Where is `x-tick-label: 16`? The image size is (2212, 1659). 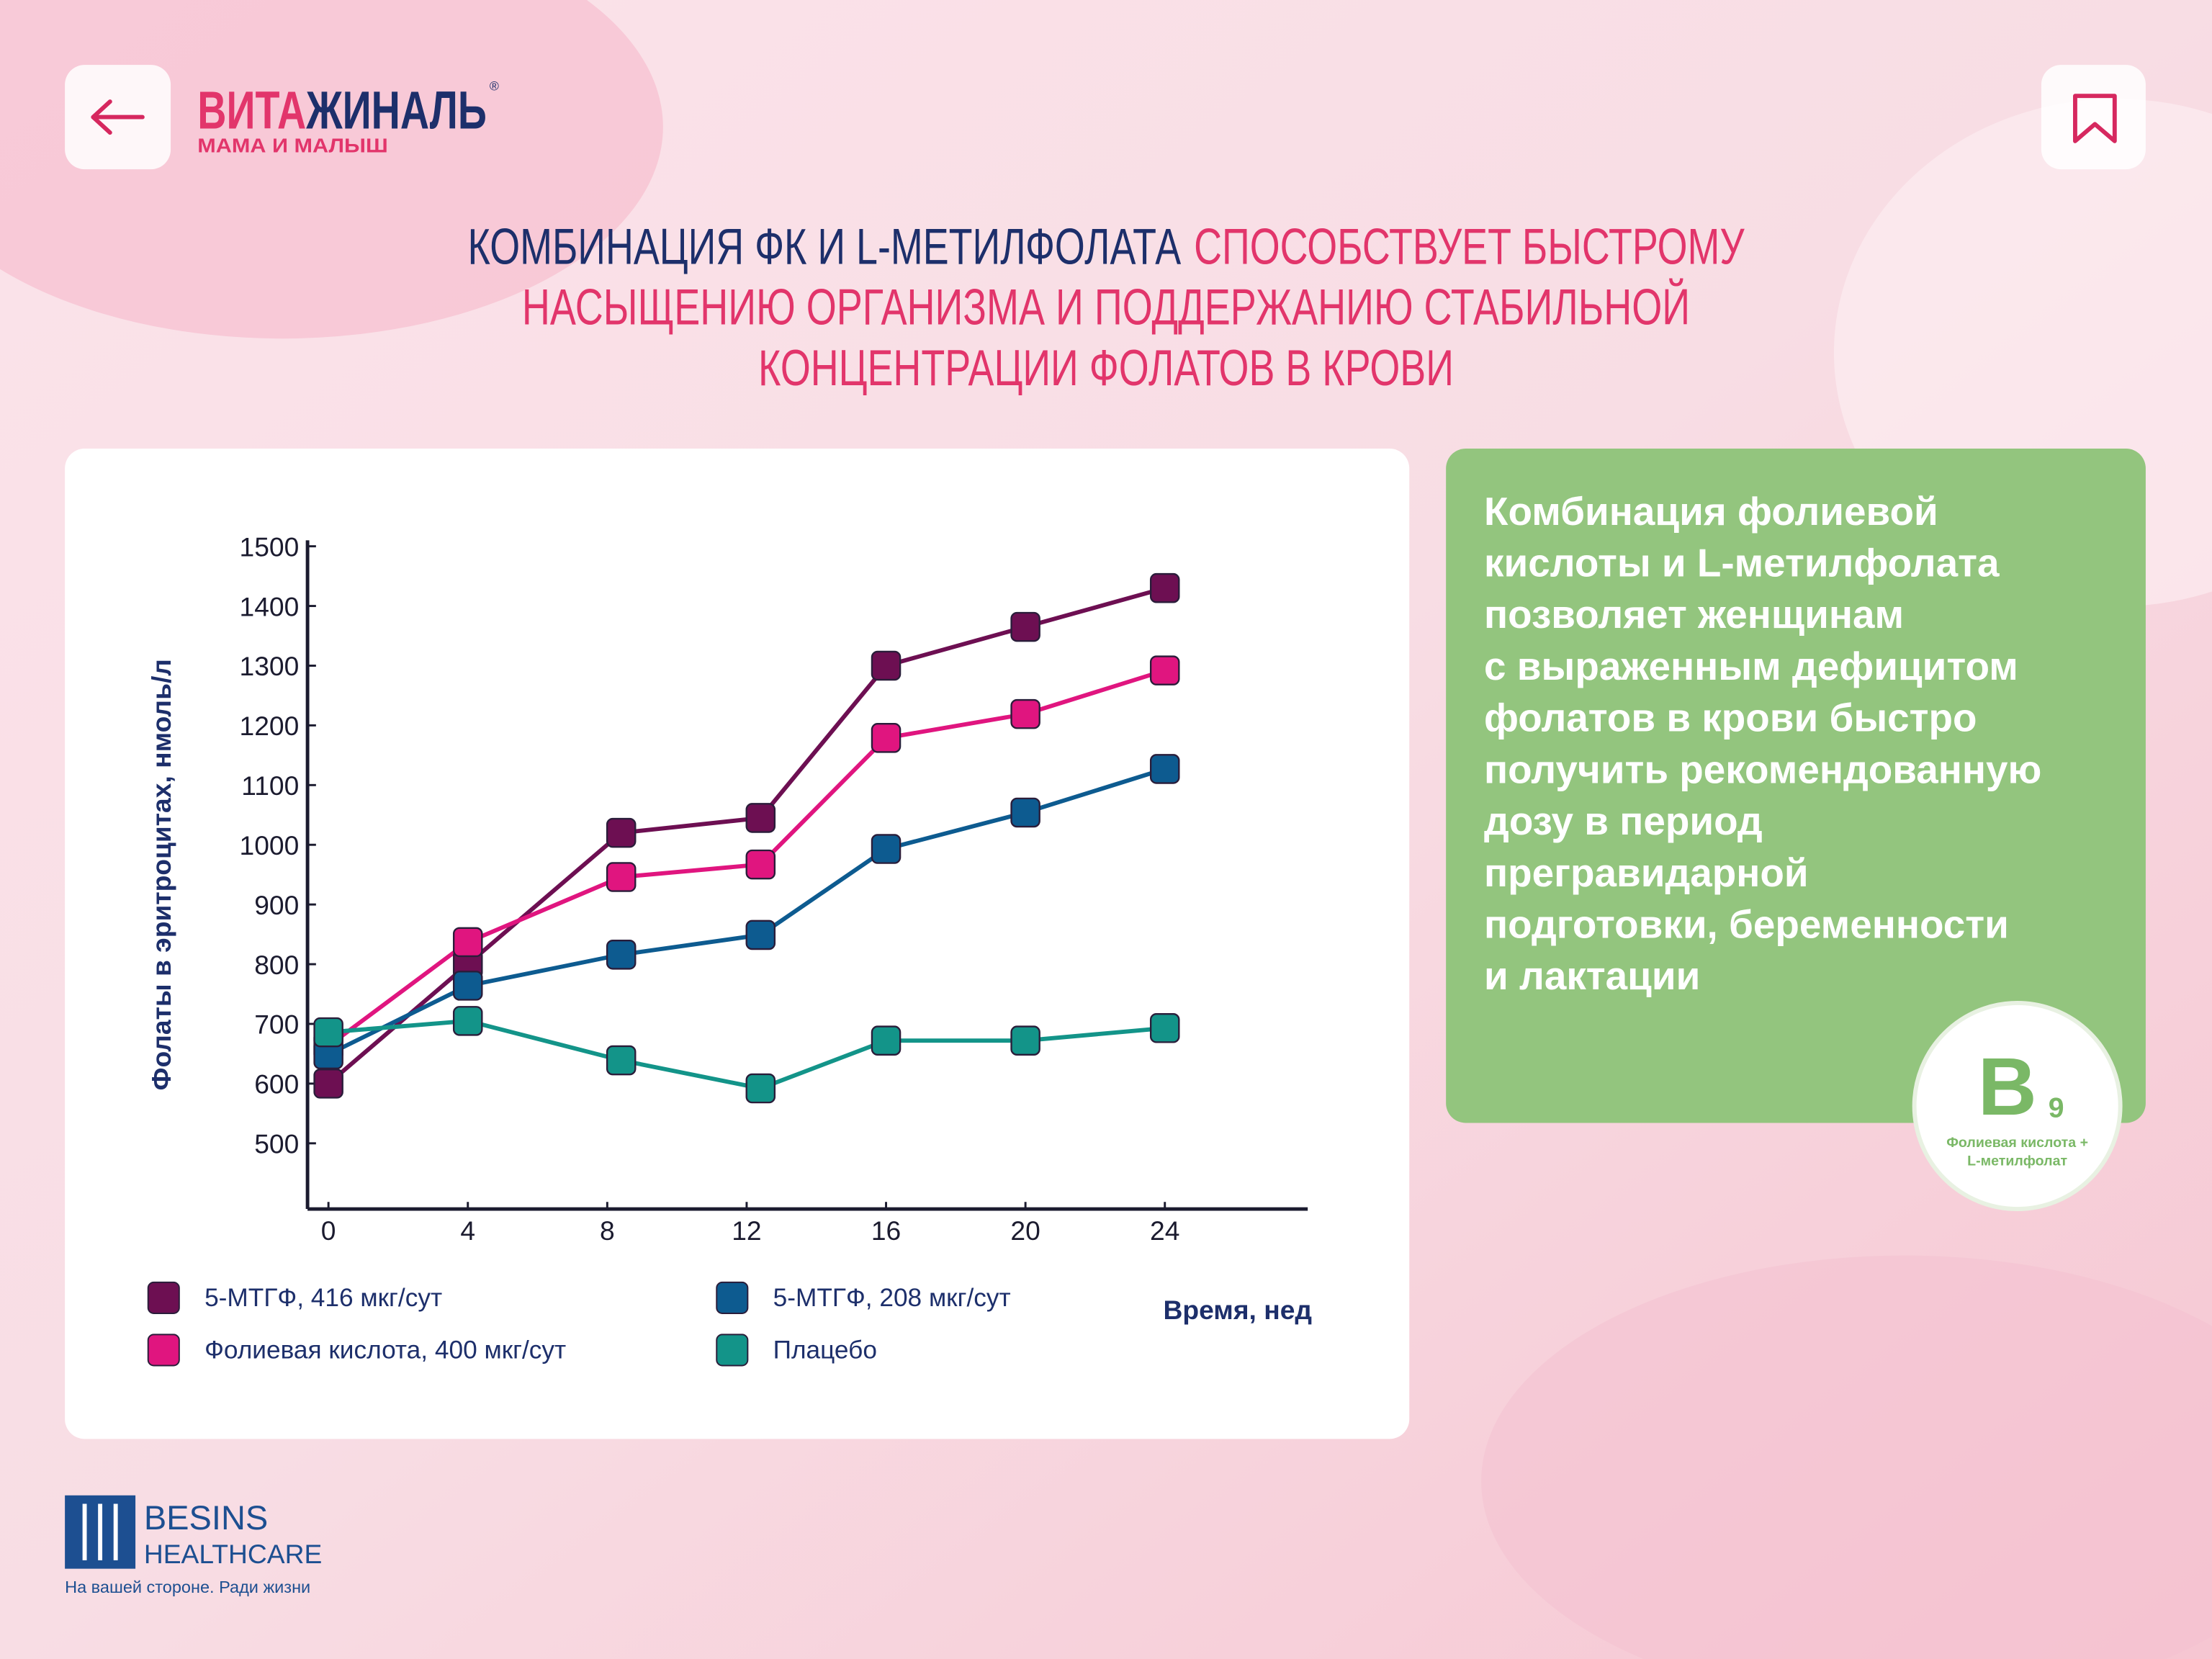 x-tick-label: 16 is located at coordinates (886, 1230).